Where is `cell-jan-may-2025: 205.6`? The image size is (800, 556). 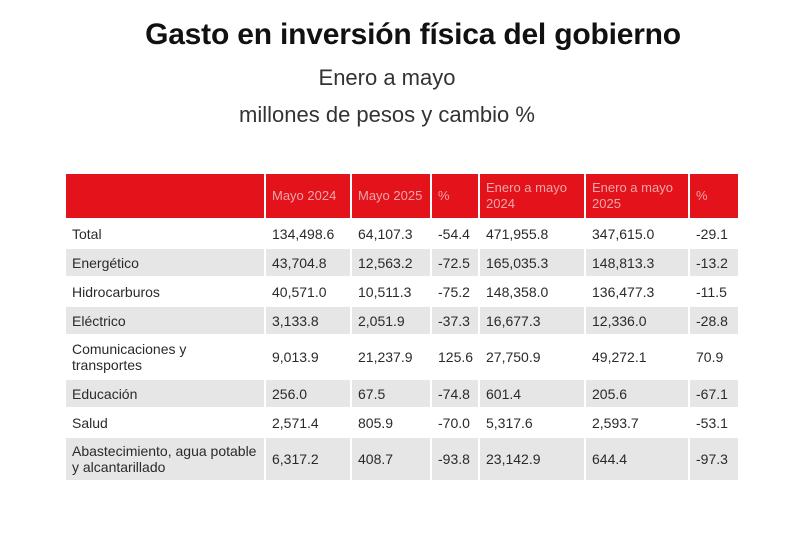
cell-jan-may-2025: 205.6 is located at coordinates (636, 392).